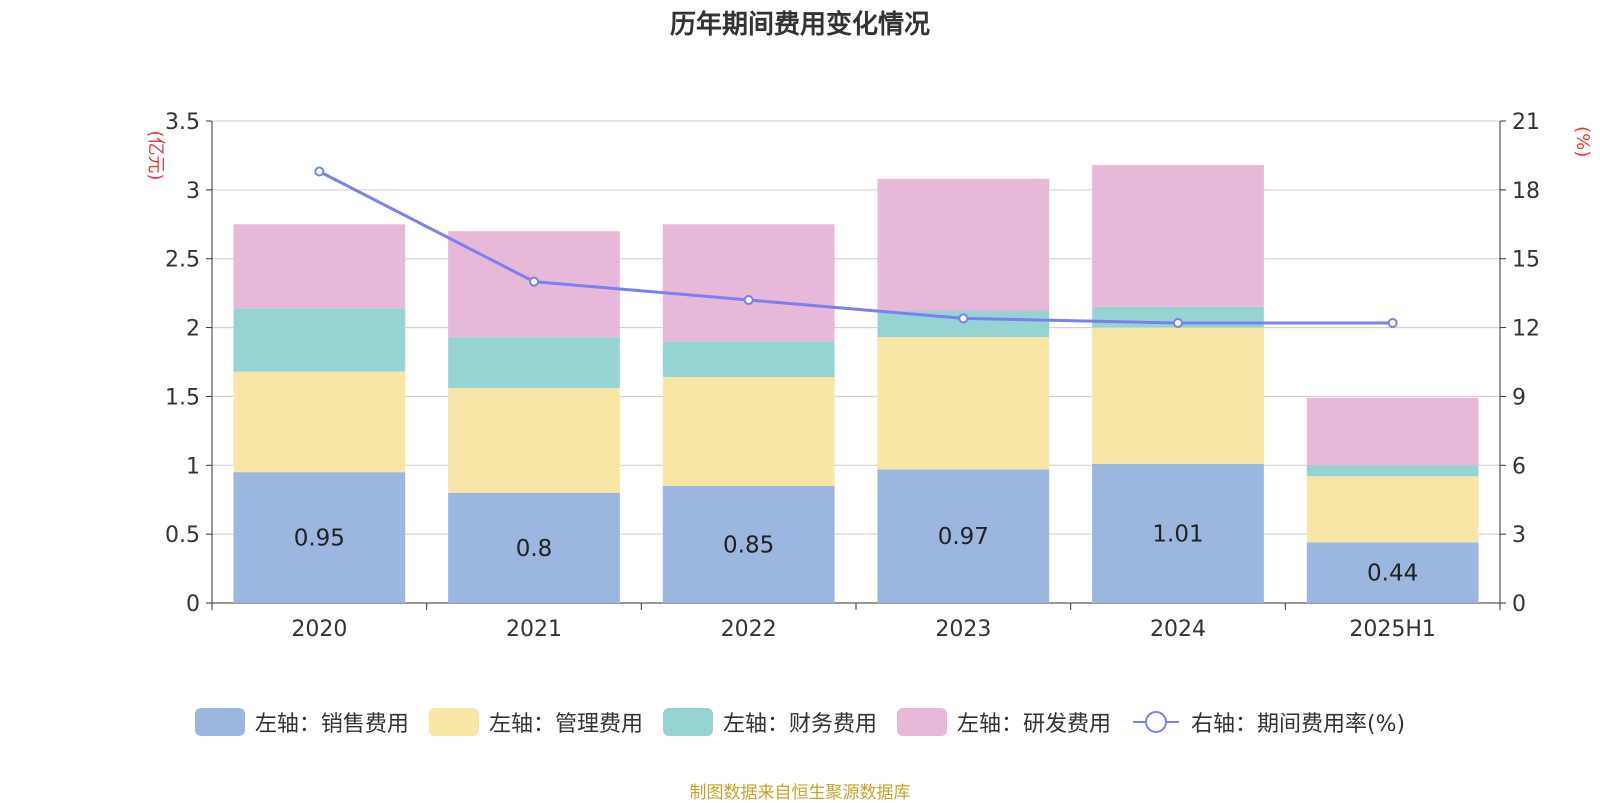 The width and height of the screenshot is (1600, 803). I want to click on legend-item: 左轴：研发费用, so click(1003, 722).